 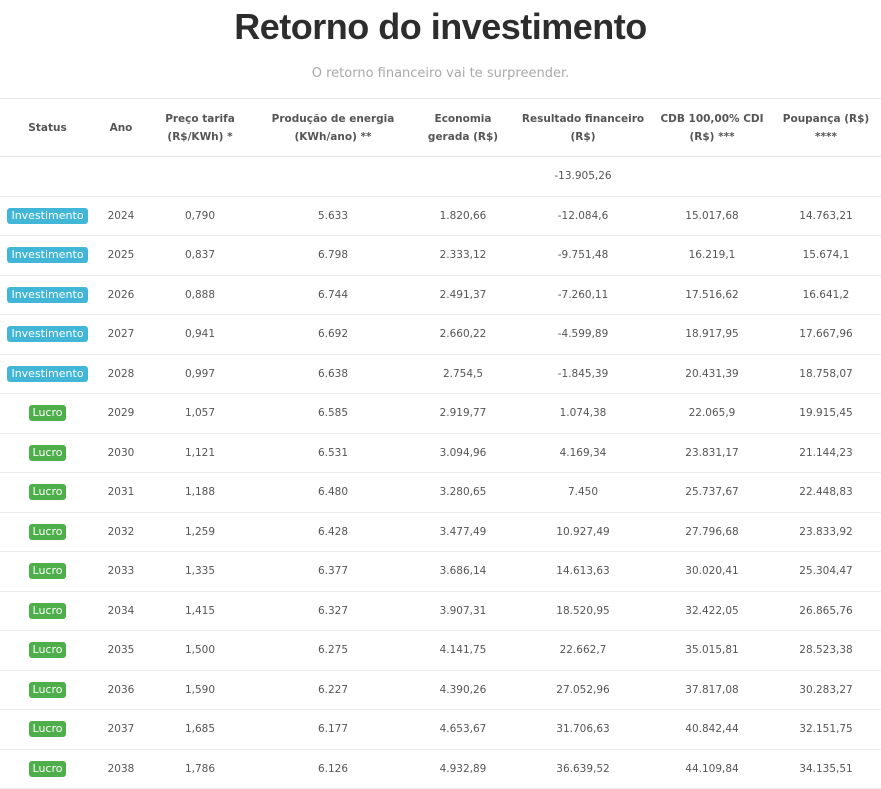 What do you see at coordinates (121, 216) in the screenshot?
I see `cell-ano: 2024` at bounding box center [121, 216].